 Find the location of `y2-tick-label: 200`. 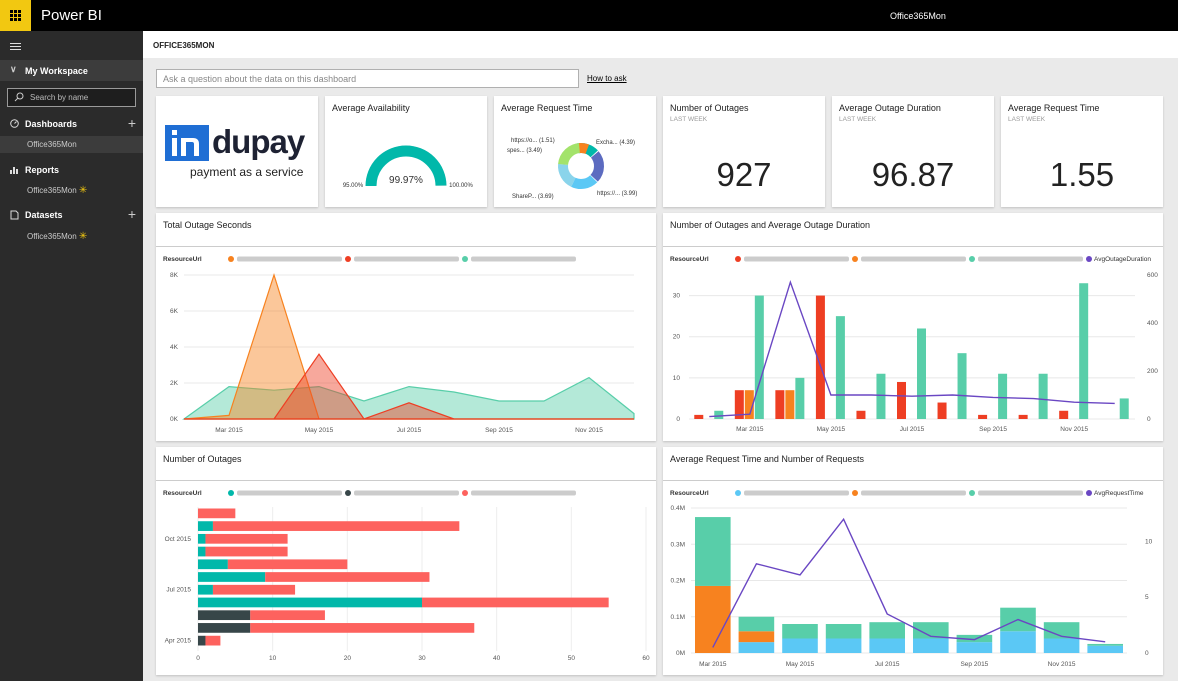

y2-tick-label: 200 is located at coordinates (1152, 371).